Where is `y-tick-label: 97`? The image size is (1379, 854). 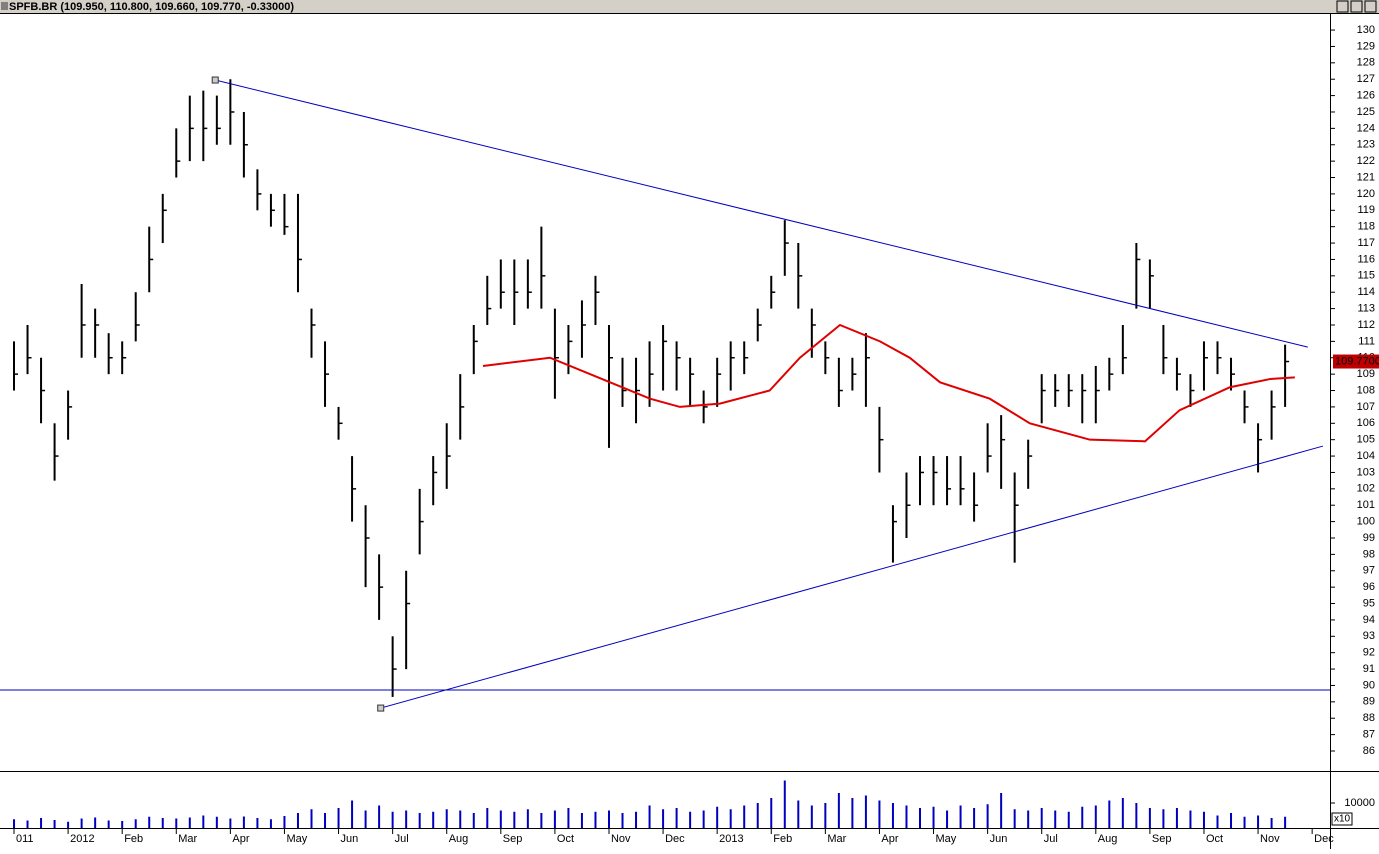 y-tick-label: 97 is located at coordinates (1369, 571).